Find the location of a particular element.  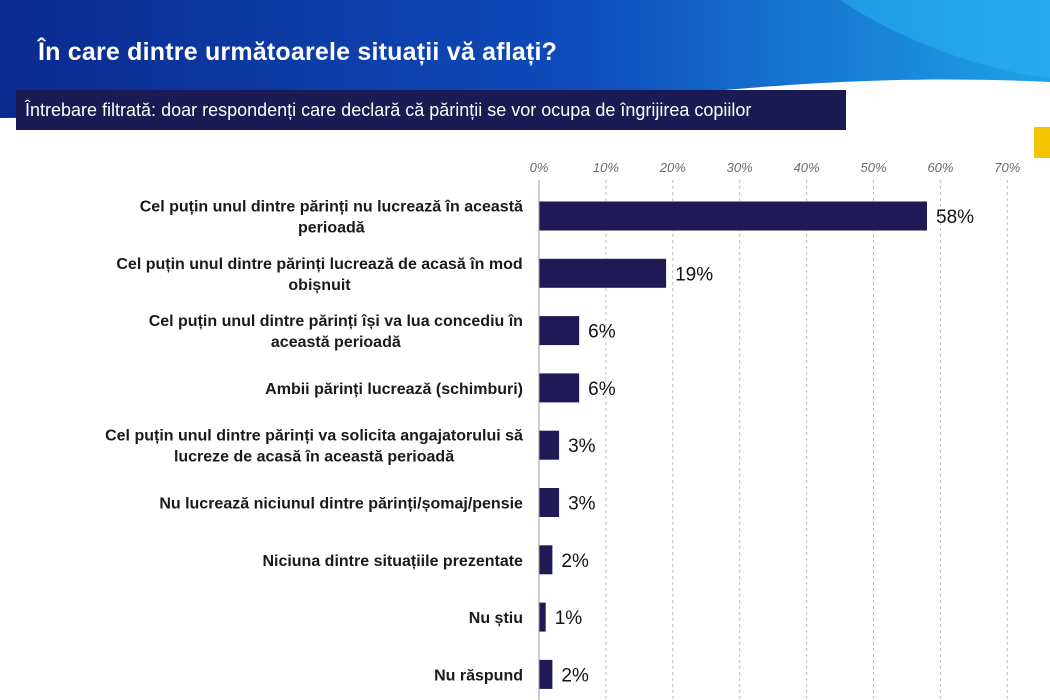

x-tick-label: 30% is located at coordinates (740, 167).